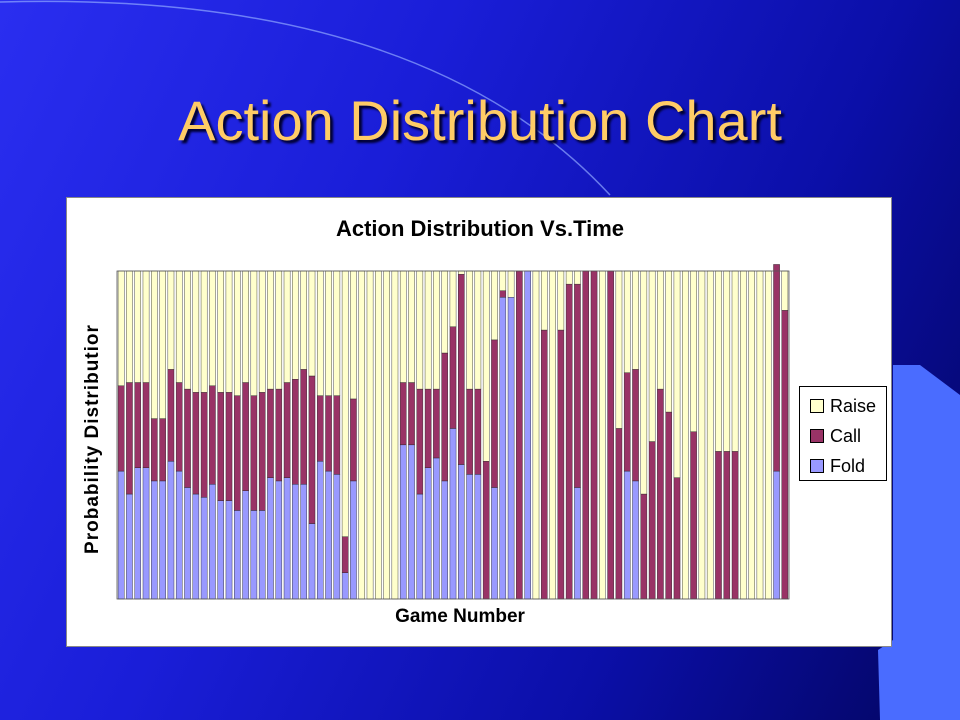 This screenshot has width=960, height=720. What do you see at coordinates (817, 466) in the screenshot?
I see `legend-swatch-fold` at bounding box center [817, 466].